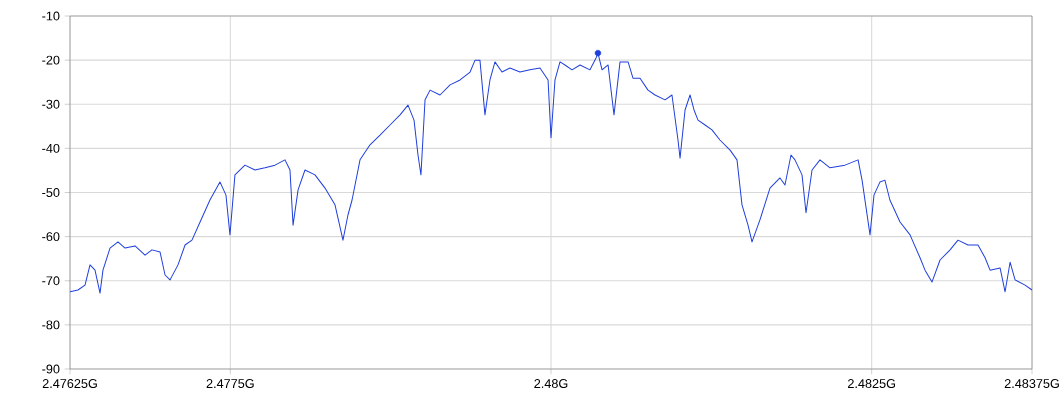 The height and width of the screenshot is (407, 1059). I want to click on y-tick-label: -90, so click(51, 369).